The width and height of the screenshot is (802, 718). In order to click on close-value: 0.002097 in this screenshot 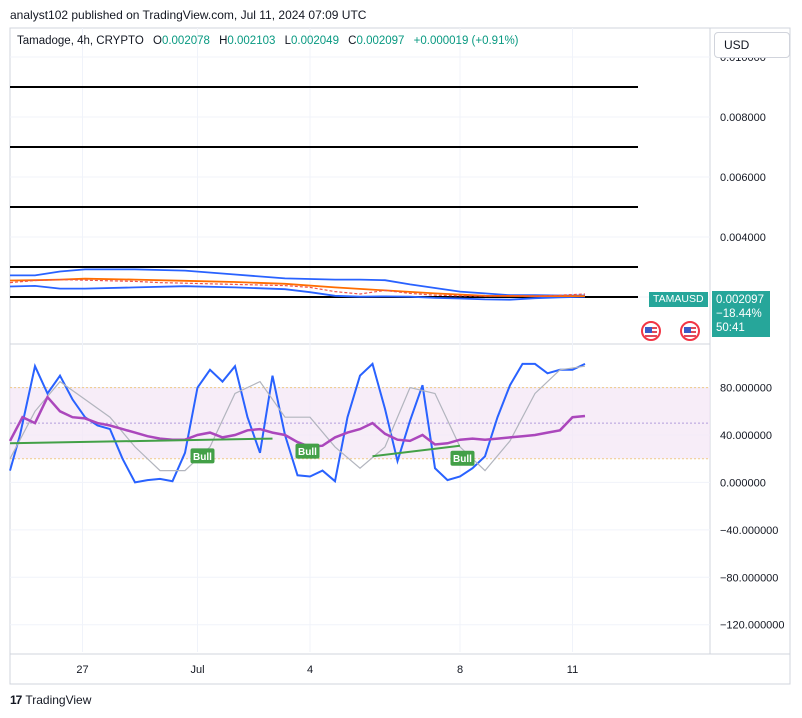, I will do `click(380, 41)`.